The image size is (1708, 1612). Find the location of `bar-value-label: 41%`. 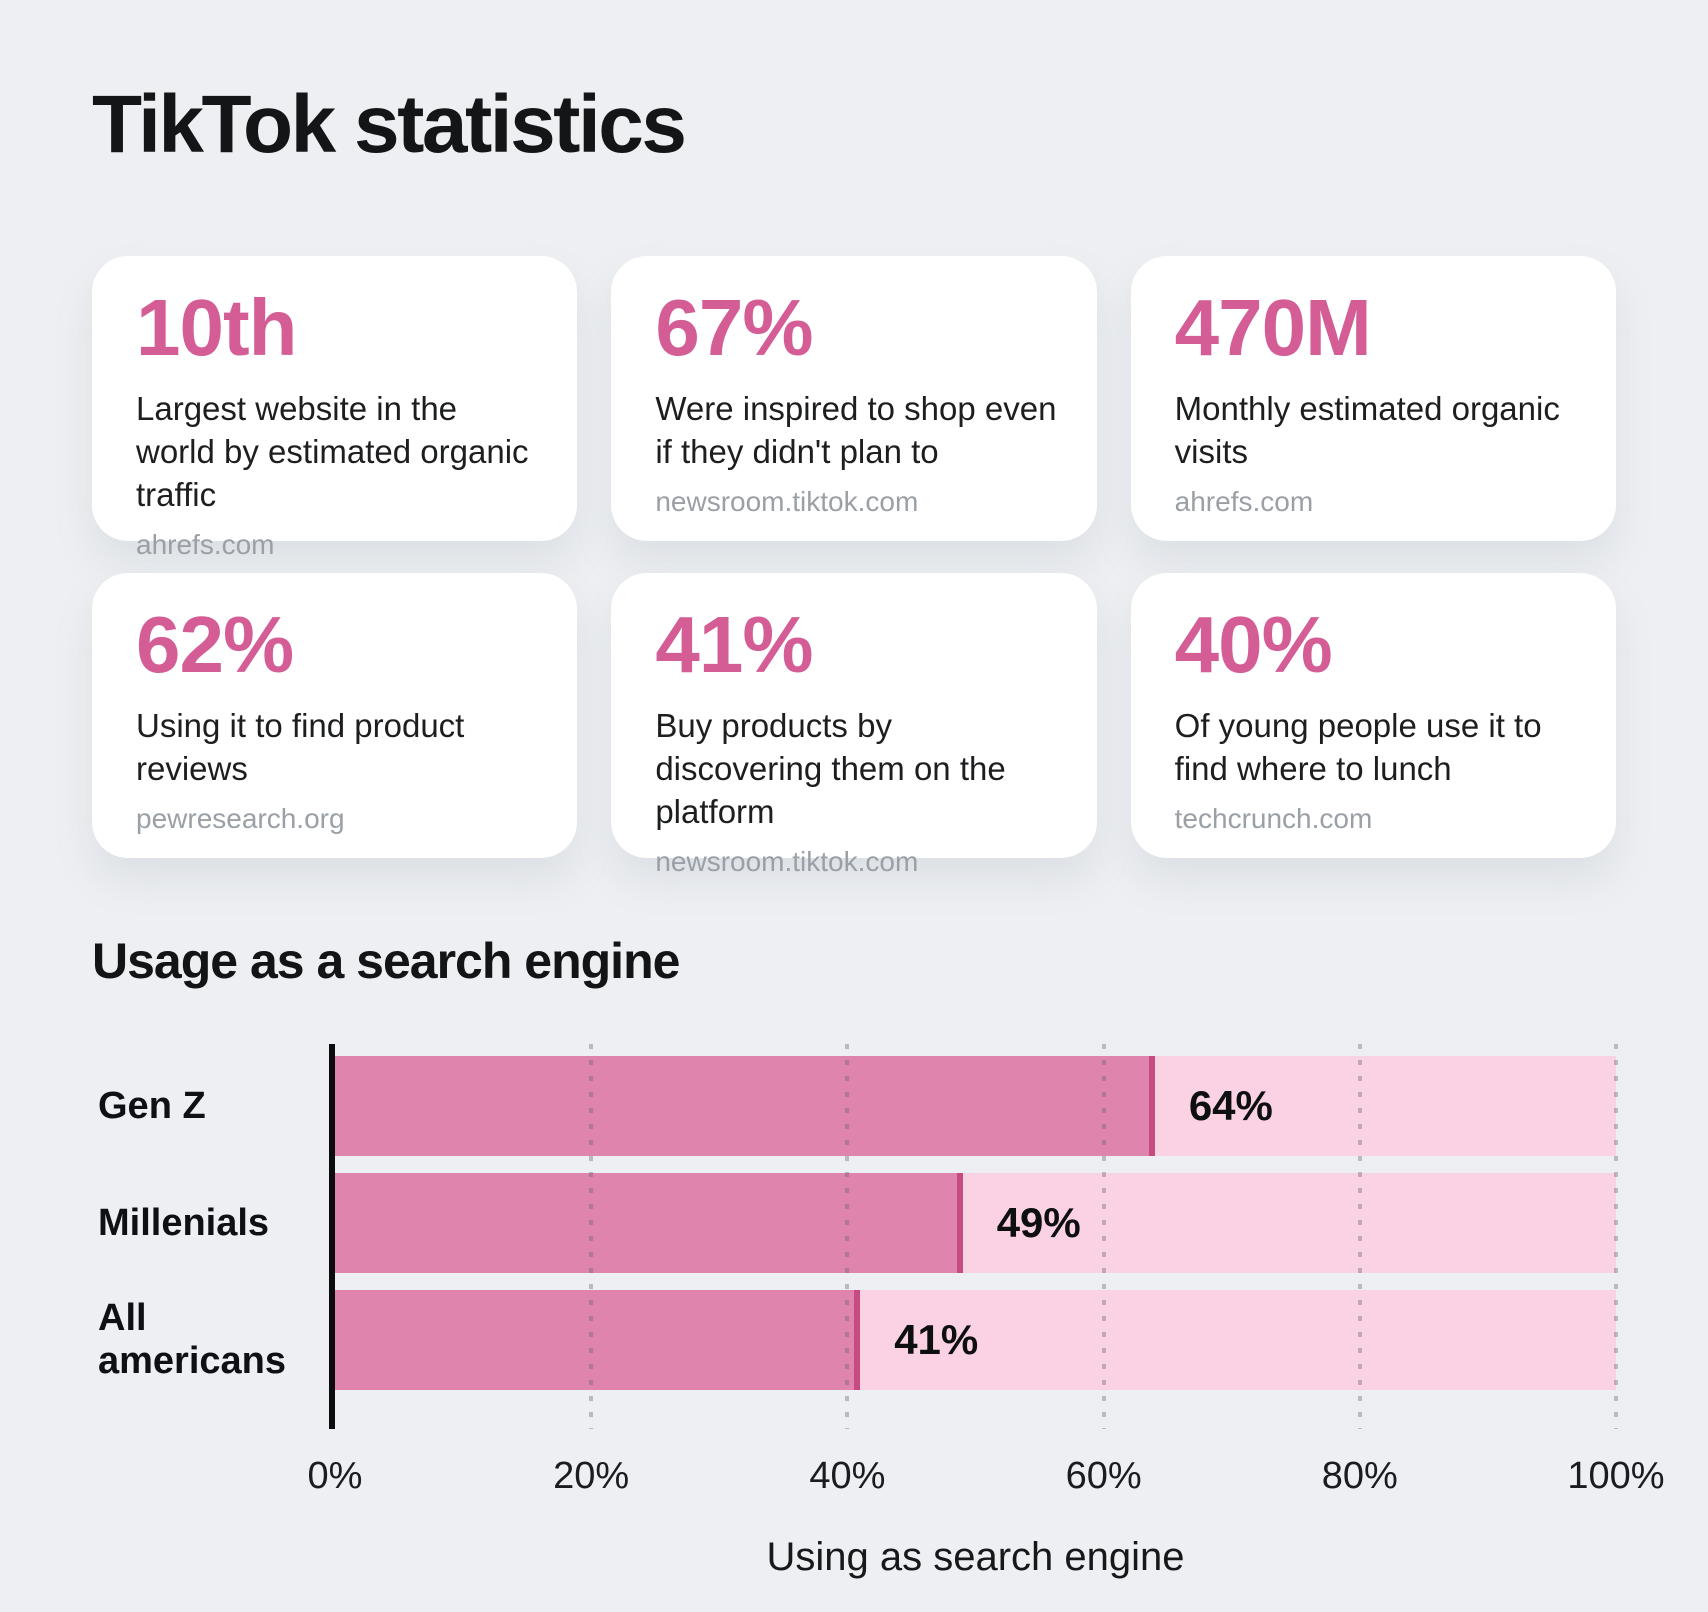

bar-value-label: 41% is located at coordinates (936, 1339).